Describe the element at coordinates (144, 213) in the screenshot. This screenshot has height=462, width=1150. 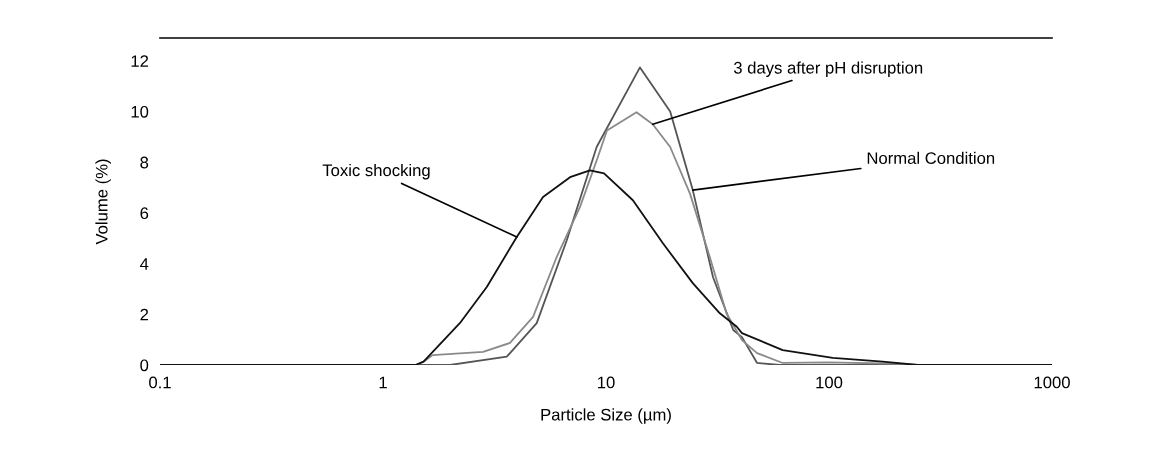
I see `y-tick-label: 6` at that location.